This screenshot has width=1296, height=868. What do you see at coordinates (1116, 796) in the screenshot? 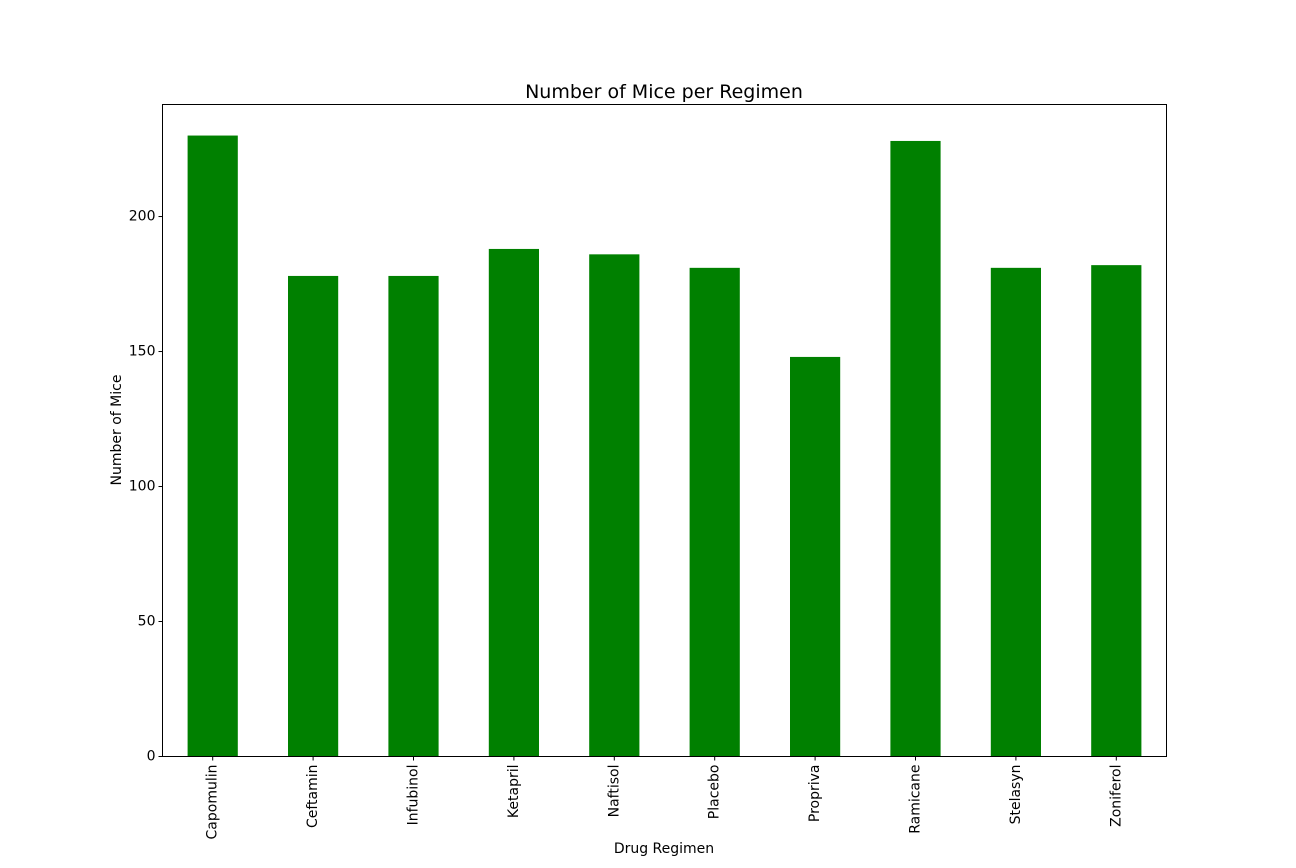
I see `x-tick-label: Zoniferol` at bounding box center [1116, 796].